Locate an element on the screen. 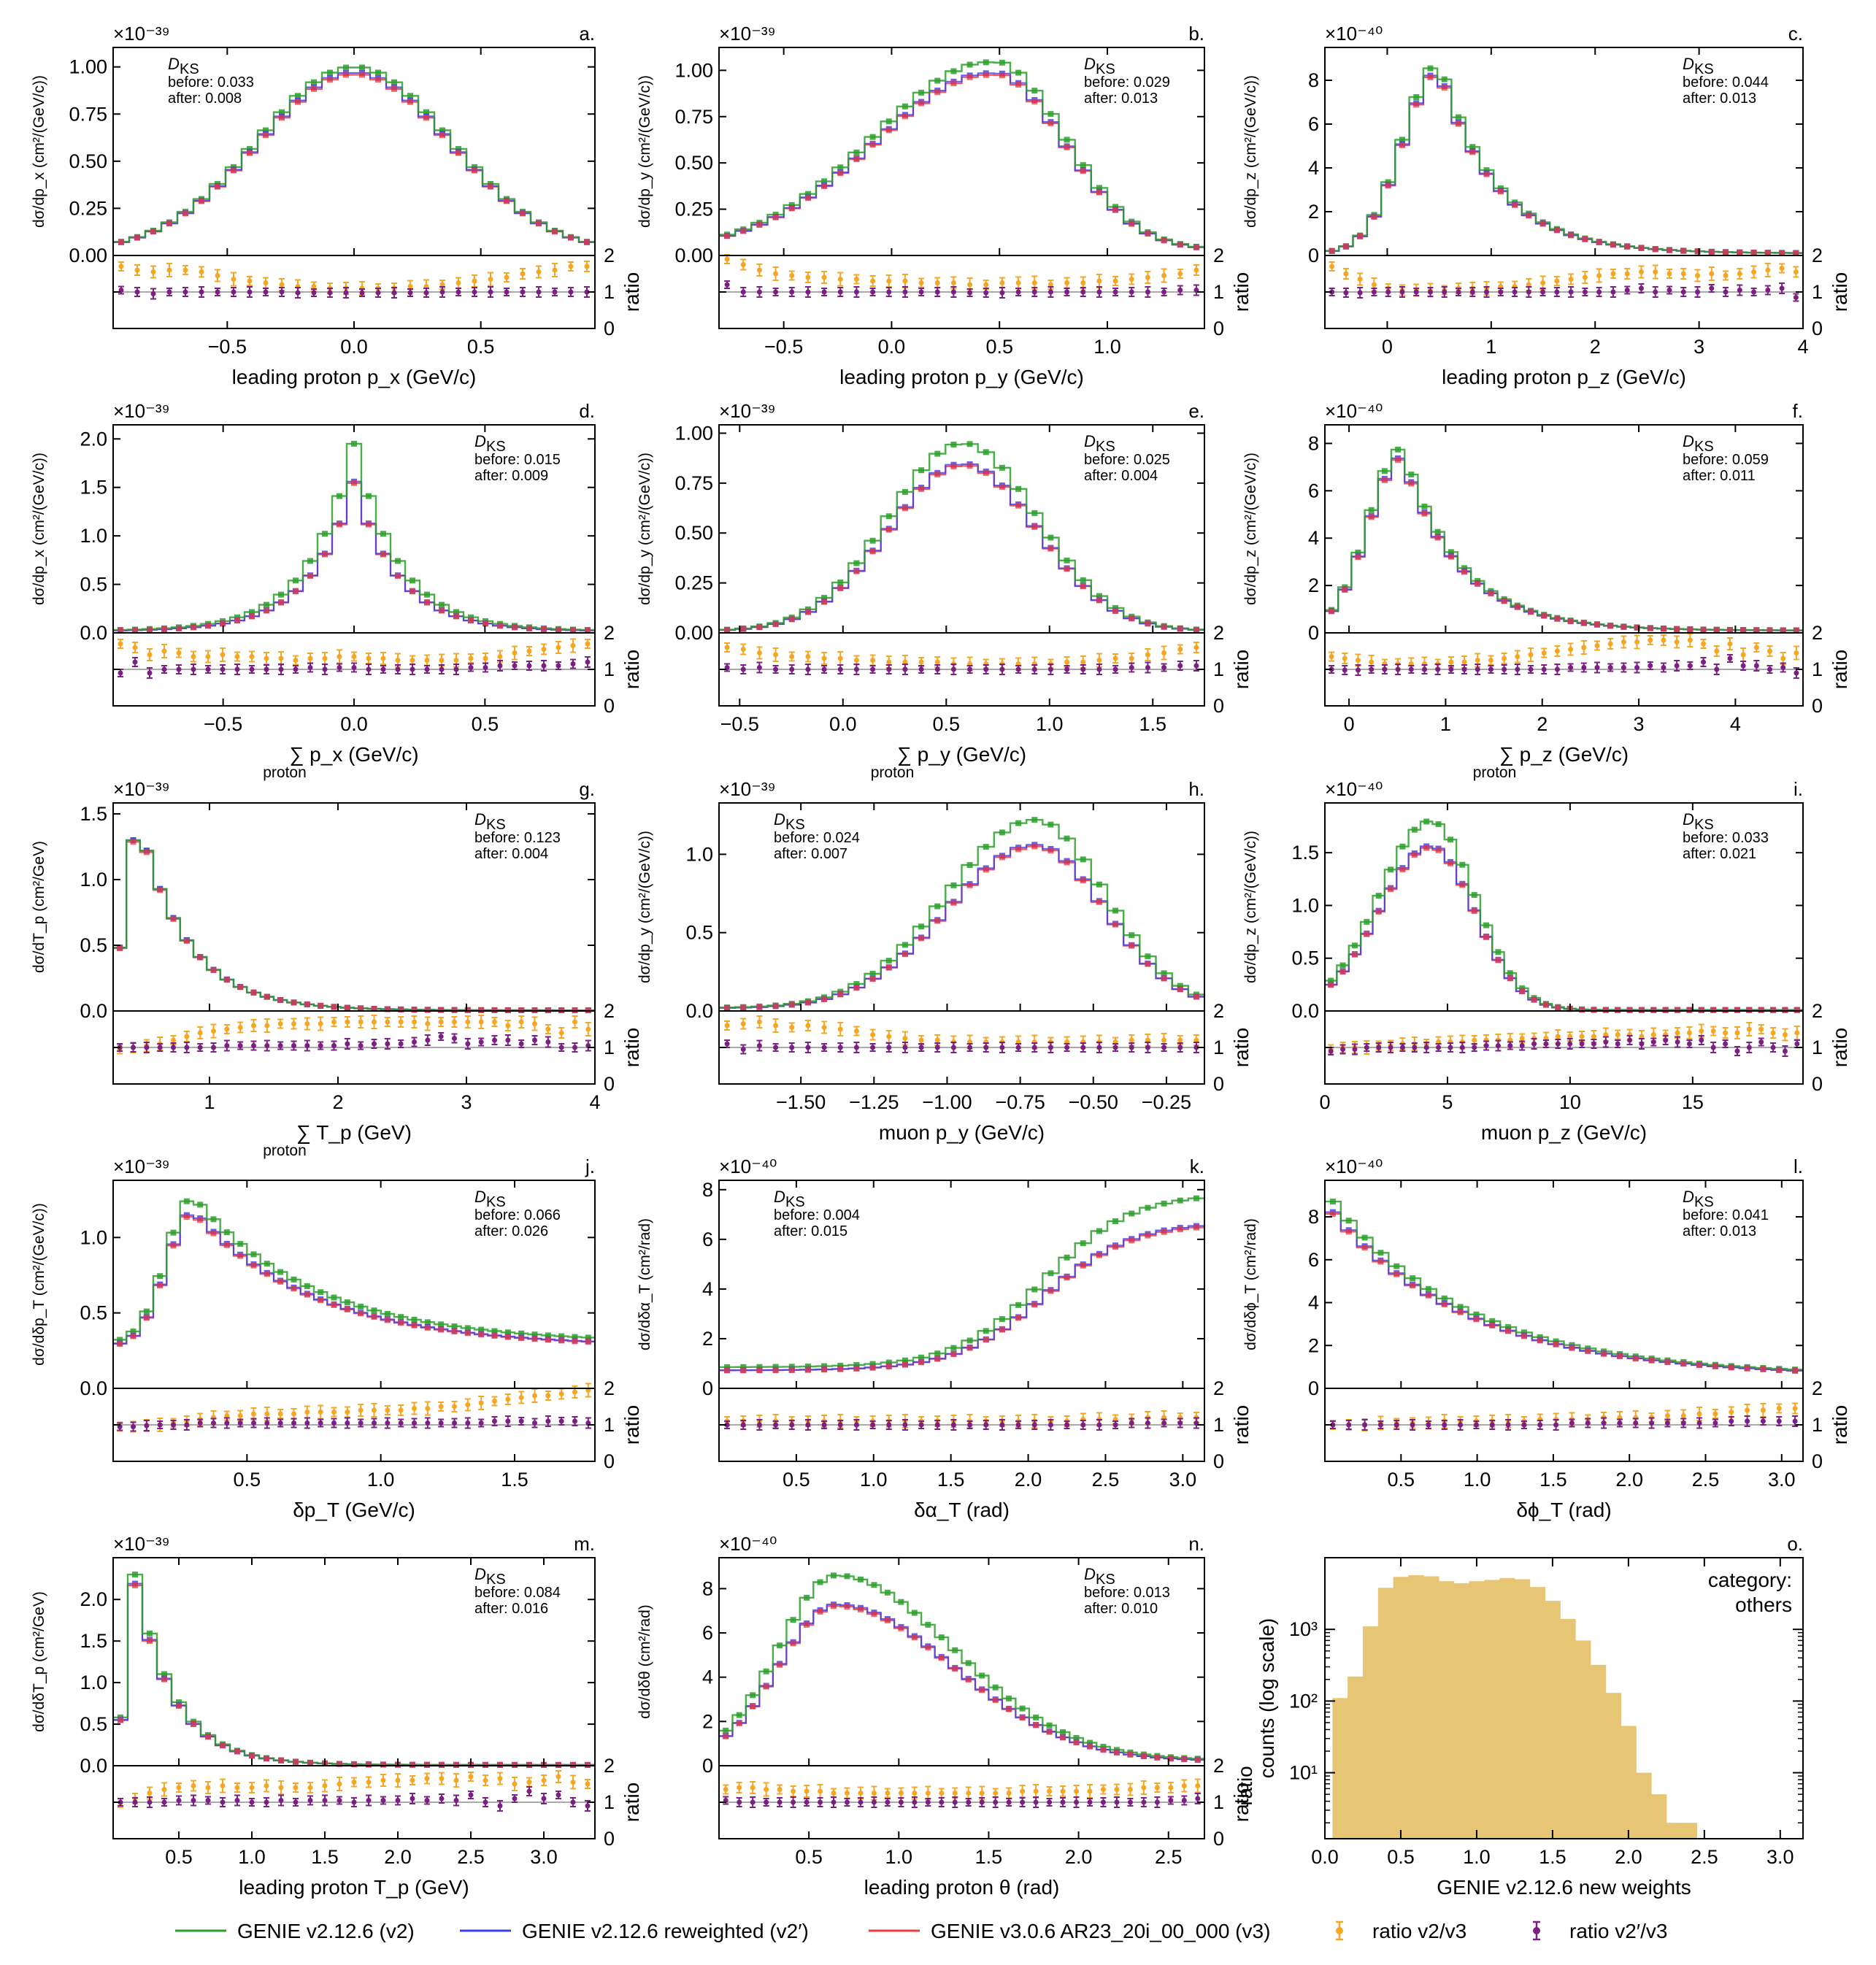 This screenshot has height=1965, width=1876. y-axis-label: dσ/dp_x (cm²/(GeV/c)) is located at coordinates (39, 151).